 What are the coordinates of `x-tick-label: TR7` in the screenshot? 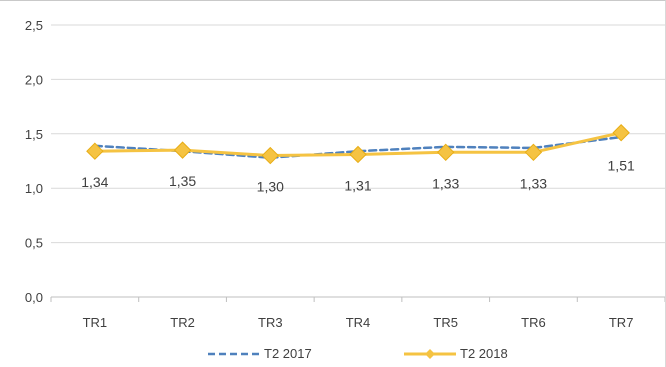 It's located at (621, 322).